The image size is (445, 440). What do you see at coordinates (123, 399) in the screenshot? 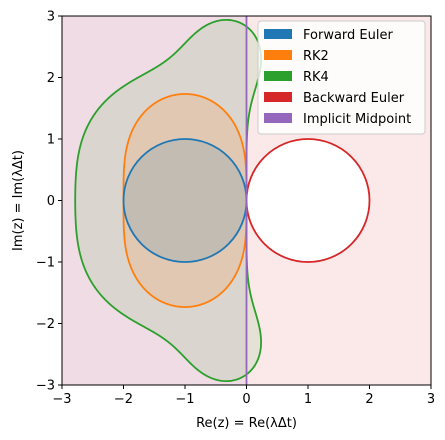
I see `x-tick-label: −2` at bounding box center [123, 399].